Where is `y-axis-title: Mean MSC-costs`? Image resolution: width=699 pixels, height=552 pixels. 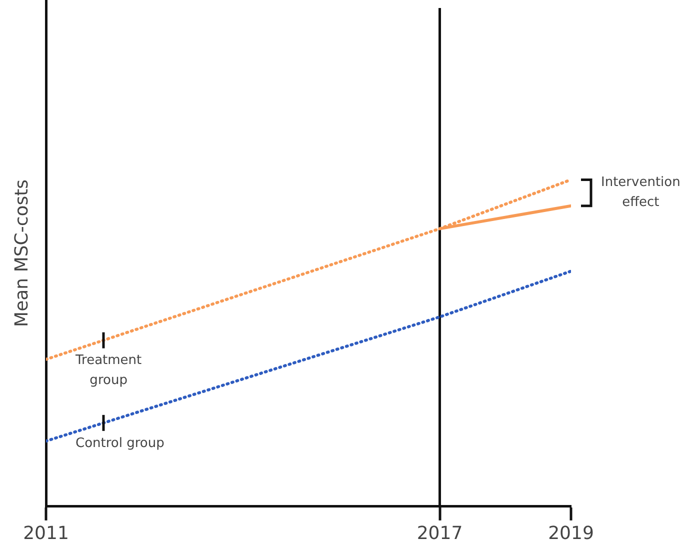
y-axis-title: Mean MSC-costs is located at coordinates (21, 253).